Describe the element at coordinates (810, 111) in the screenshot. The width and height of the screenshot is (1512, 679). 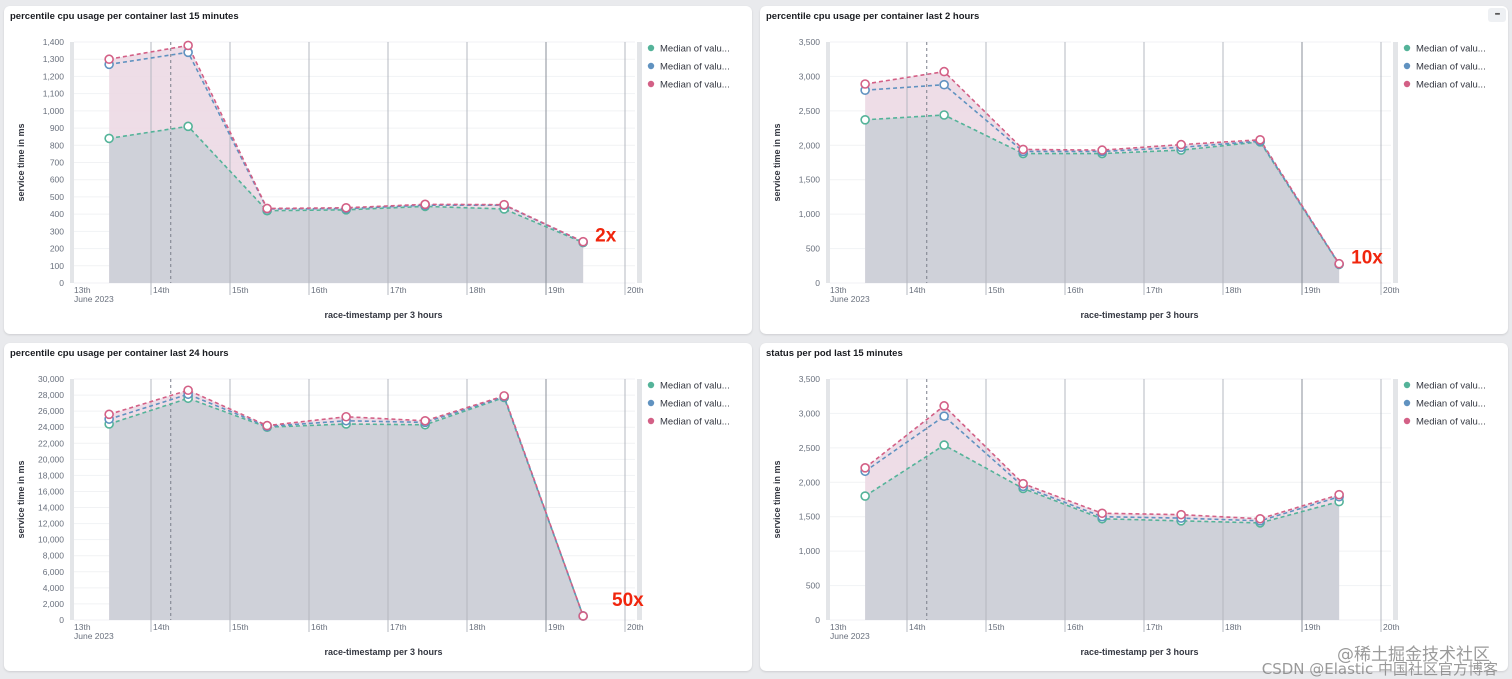
I see `y-tick-label: 2,500` at that location.